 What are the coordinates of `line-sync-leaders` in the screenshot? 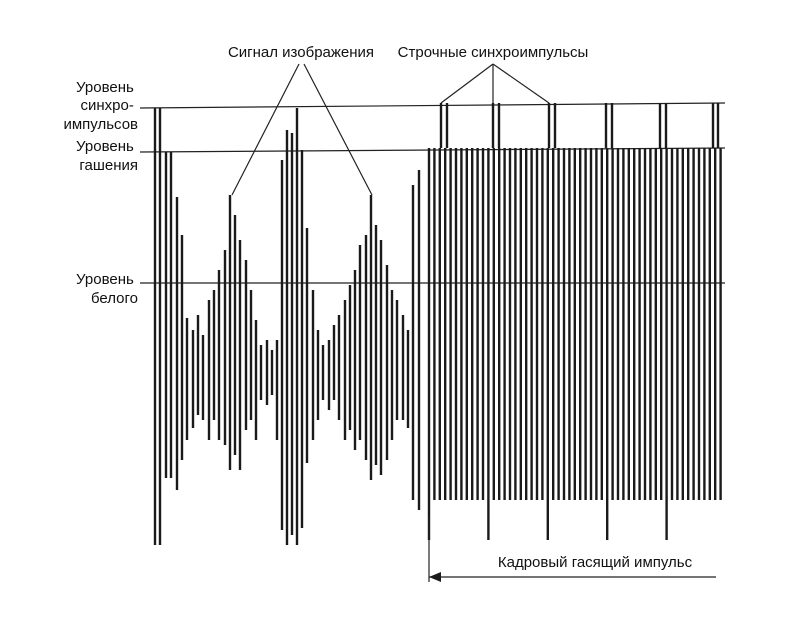 It's located at (495, 83).